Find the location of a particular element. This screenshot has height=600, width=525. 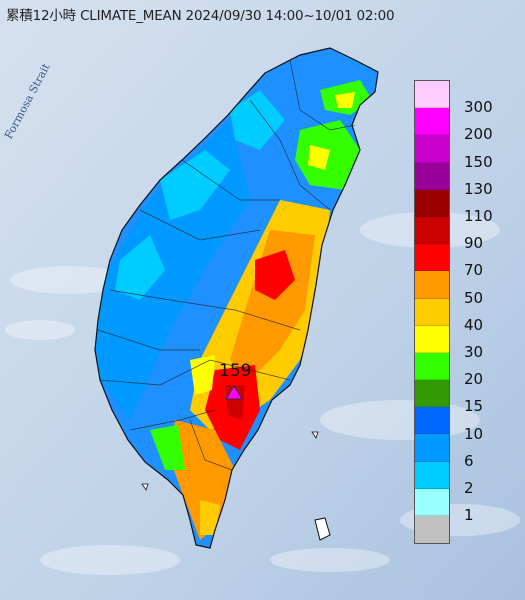

legend-label: 300 is located at coordinates (478, 107).